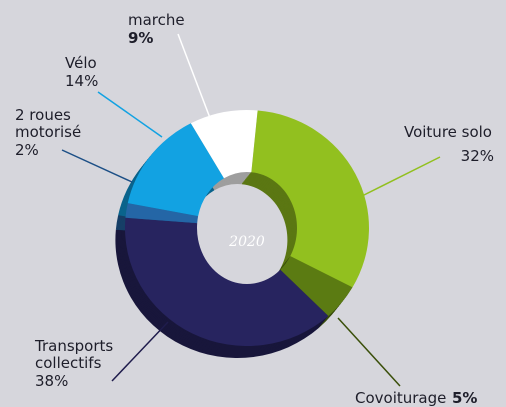  Describe the element at coordinates (141, 38) in the screenshot. I see `value-label: 9%` at that location.